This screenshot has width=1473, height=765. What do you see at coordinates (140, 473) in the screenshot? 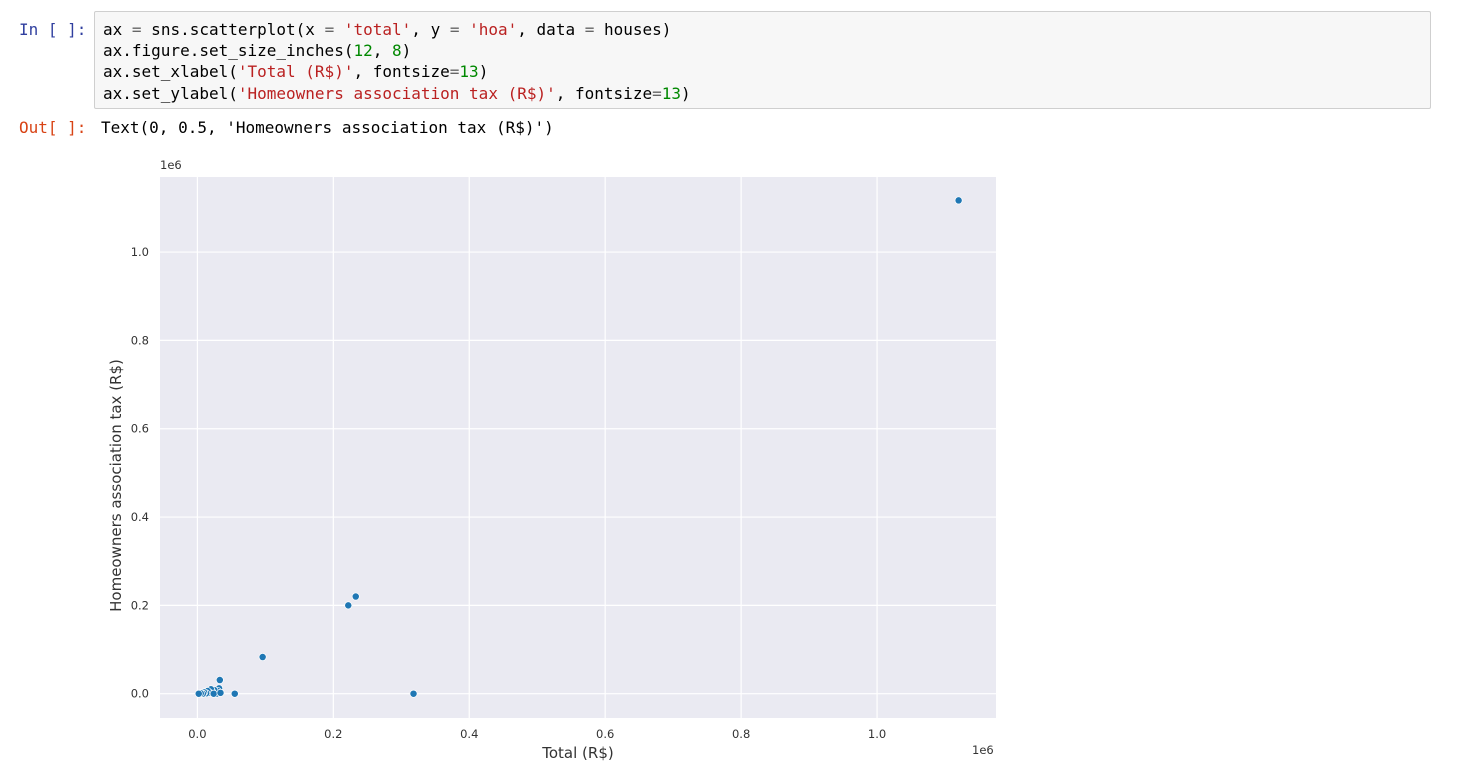
I see `y-tick-labels: 0.0 0.2 0.4 0.6 0.8 1.0` at bounding box center [140, 473].